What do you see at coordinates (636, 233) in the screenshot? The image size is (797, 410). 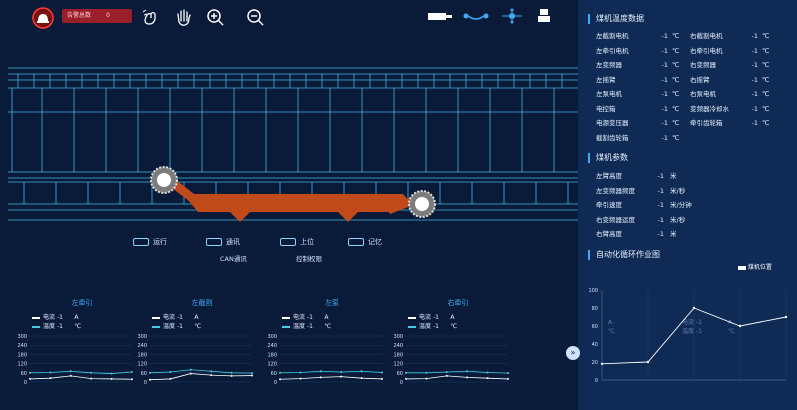 I see `param-row: 右臂高度 -1 米` at bounding box center [636, 233].